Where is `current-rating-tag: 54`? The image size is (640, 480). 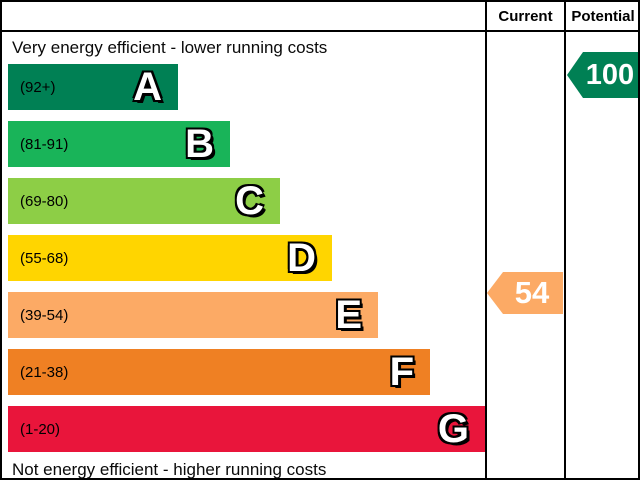 current-rating-tag: 54 is located at coordinates (525, 293).